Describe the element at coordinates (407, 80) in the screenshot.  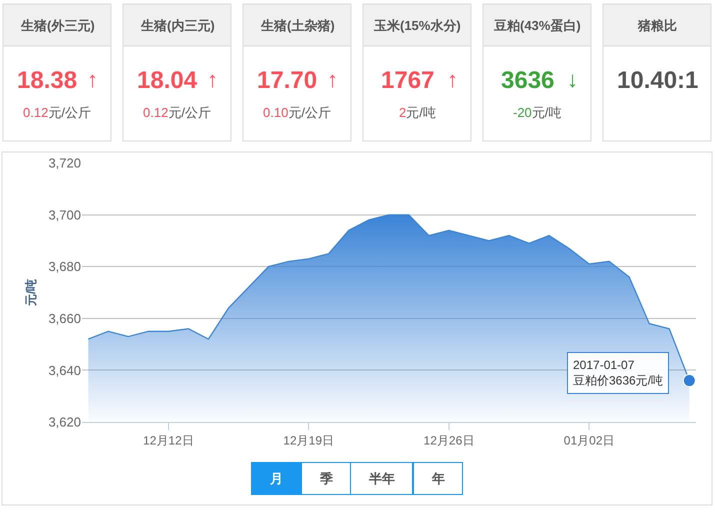
I see `text: 1767` at that location.